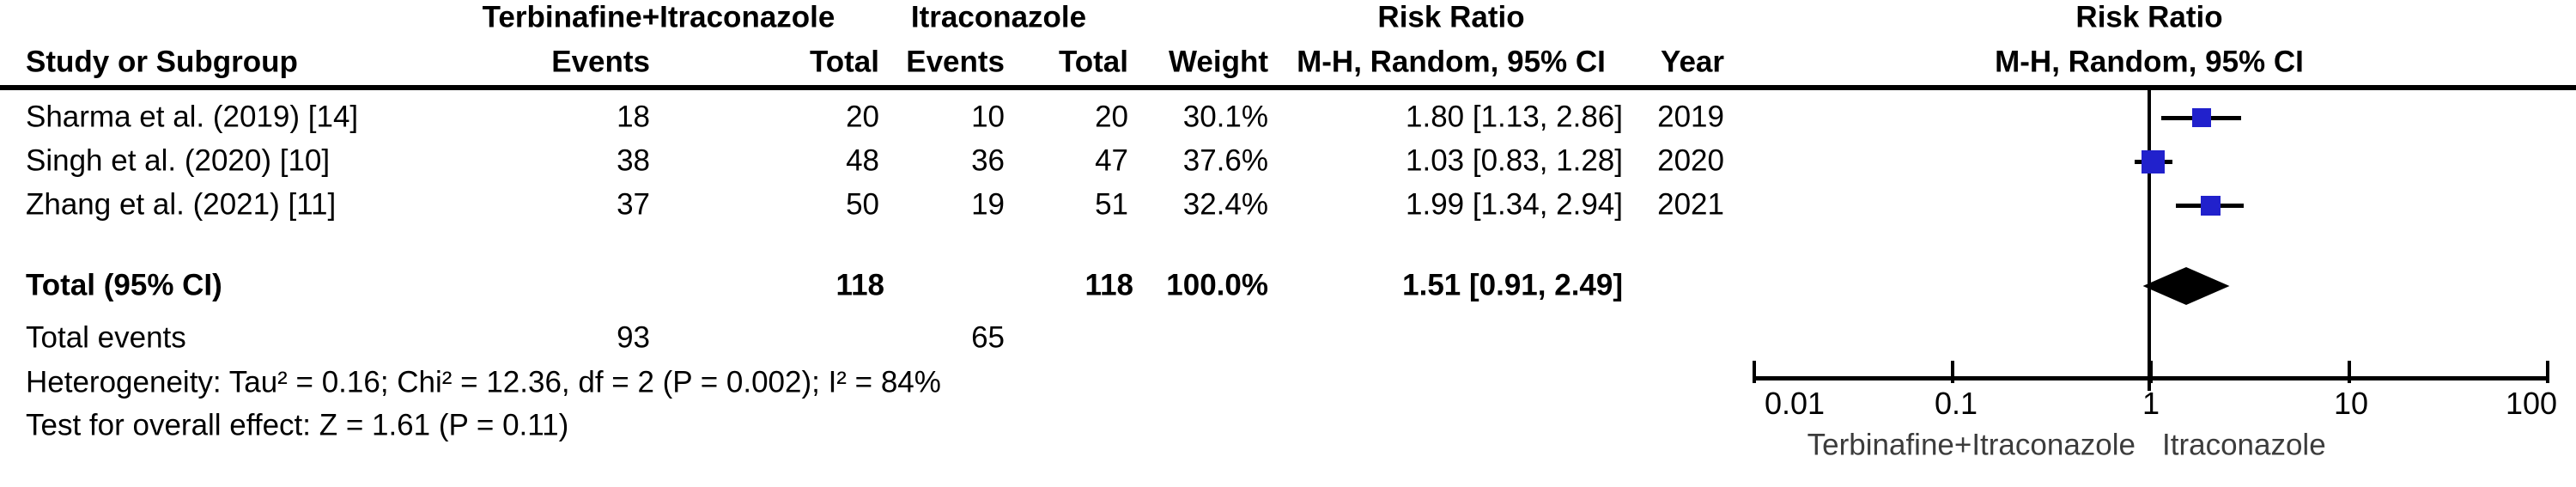 The height and width of the screenshot is (487, 2576). Describe the element at coordinates (863, 117) in the screenshot. I see `total-treatment-value: 20` at that location.